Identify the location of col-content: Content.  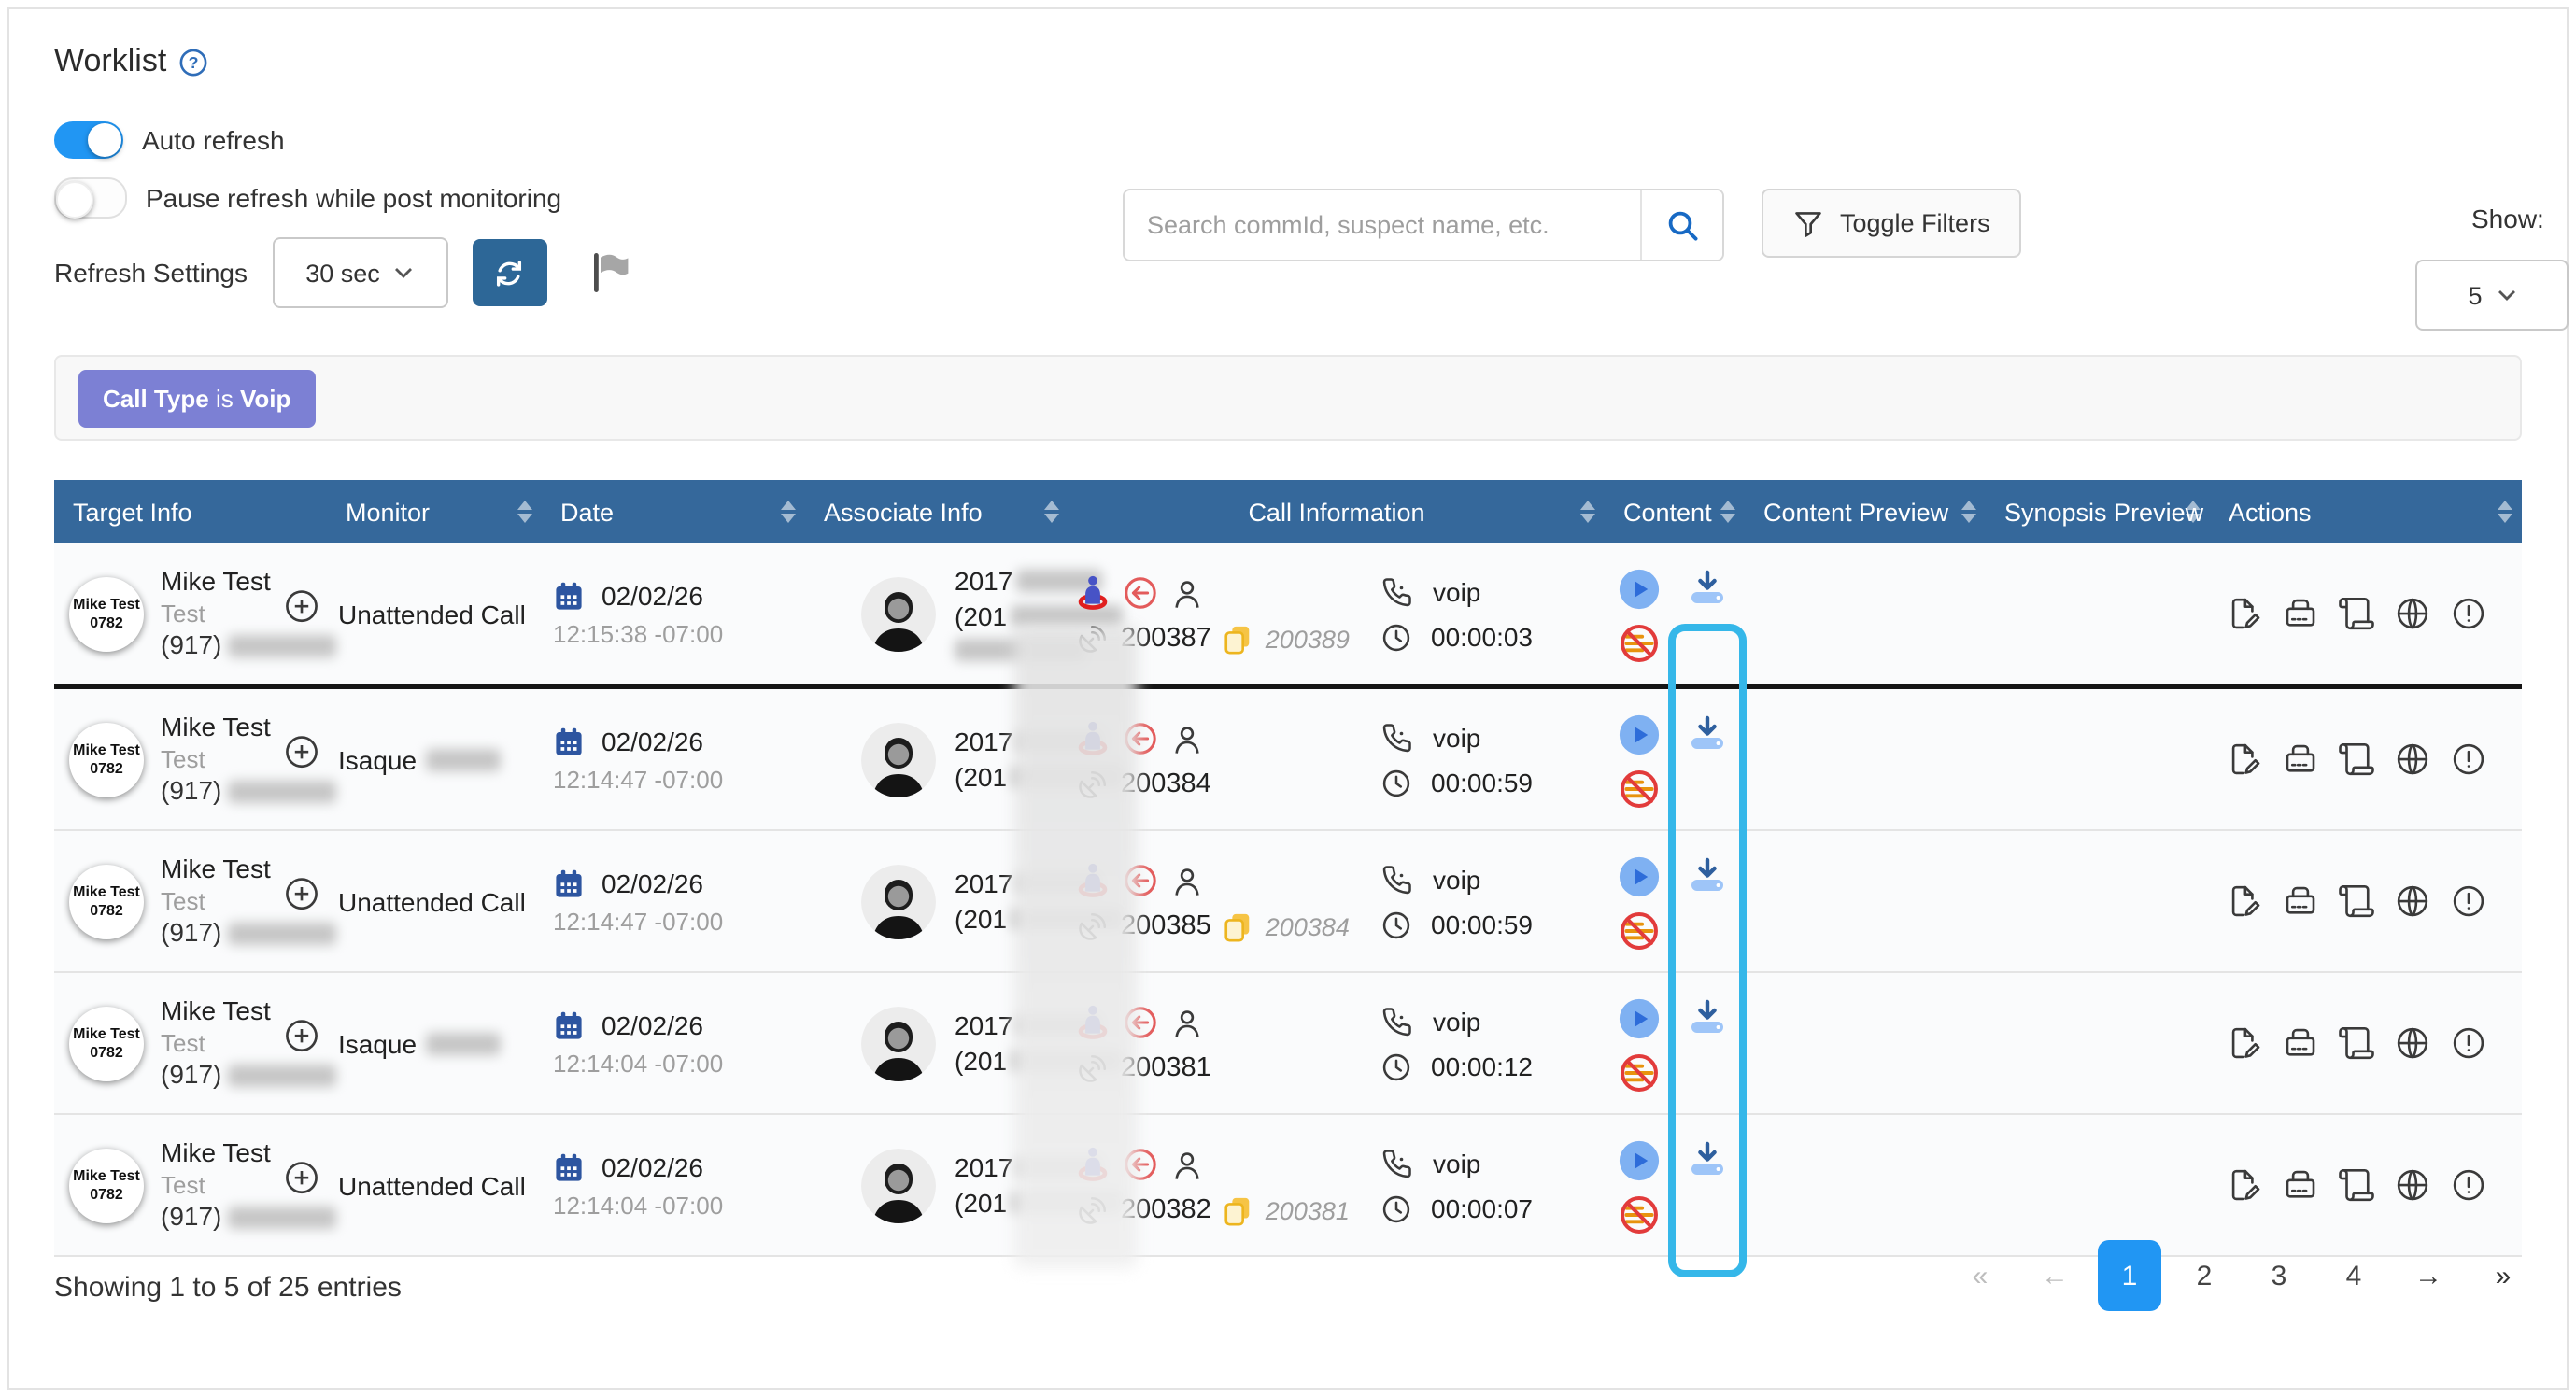
(1675, 512).